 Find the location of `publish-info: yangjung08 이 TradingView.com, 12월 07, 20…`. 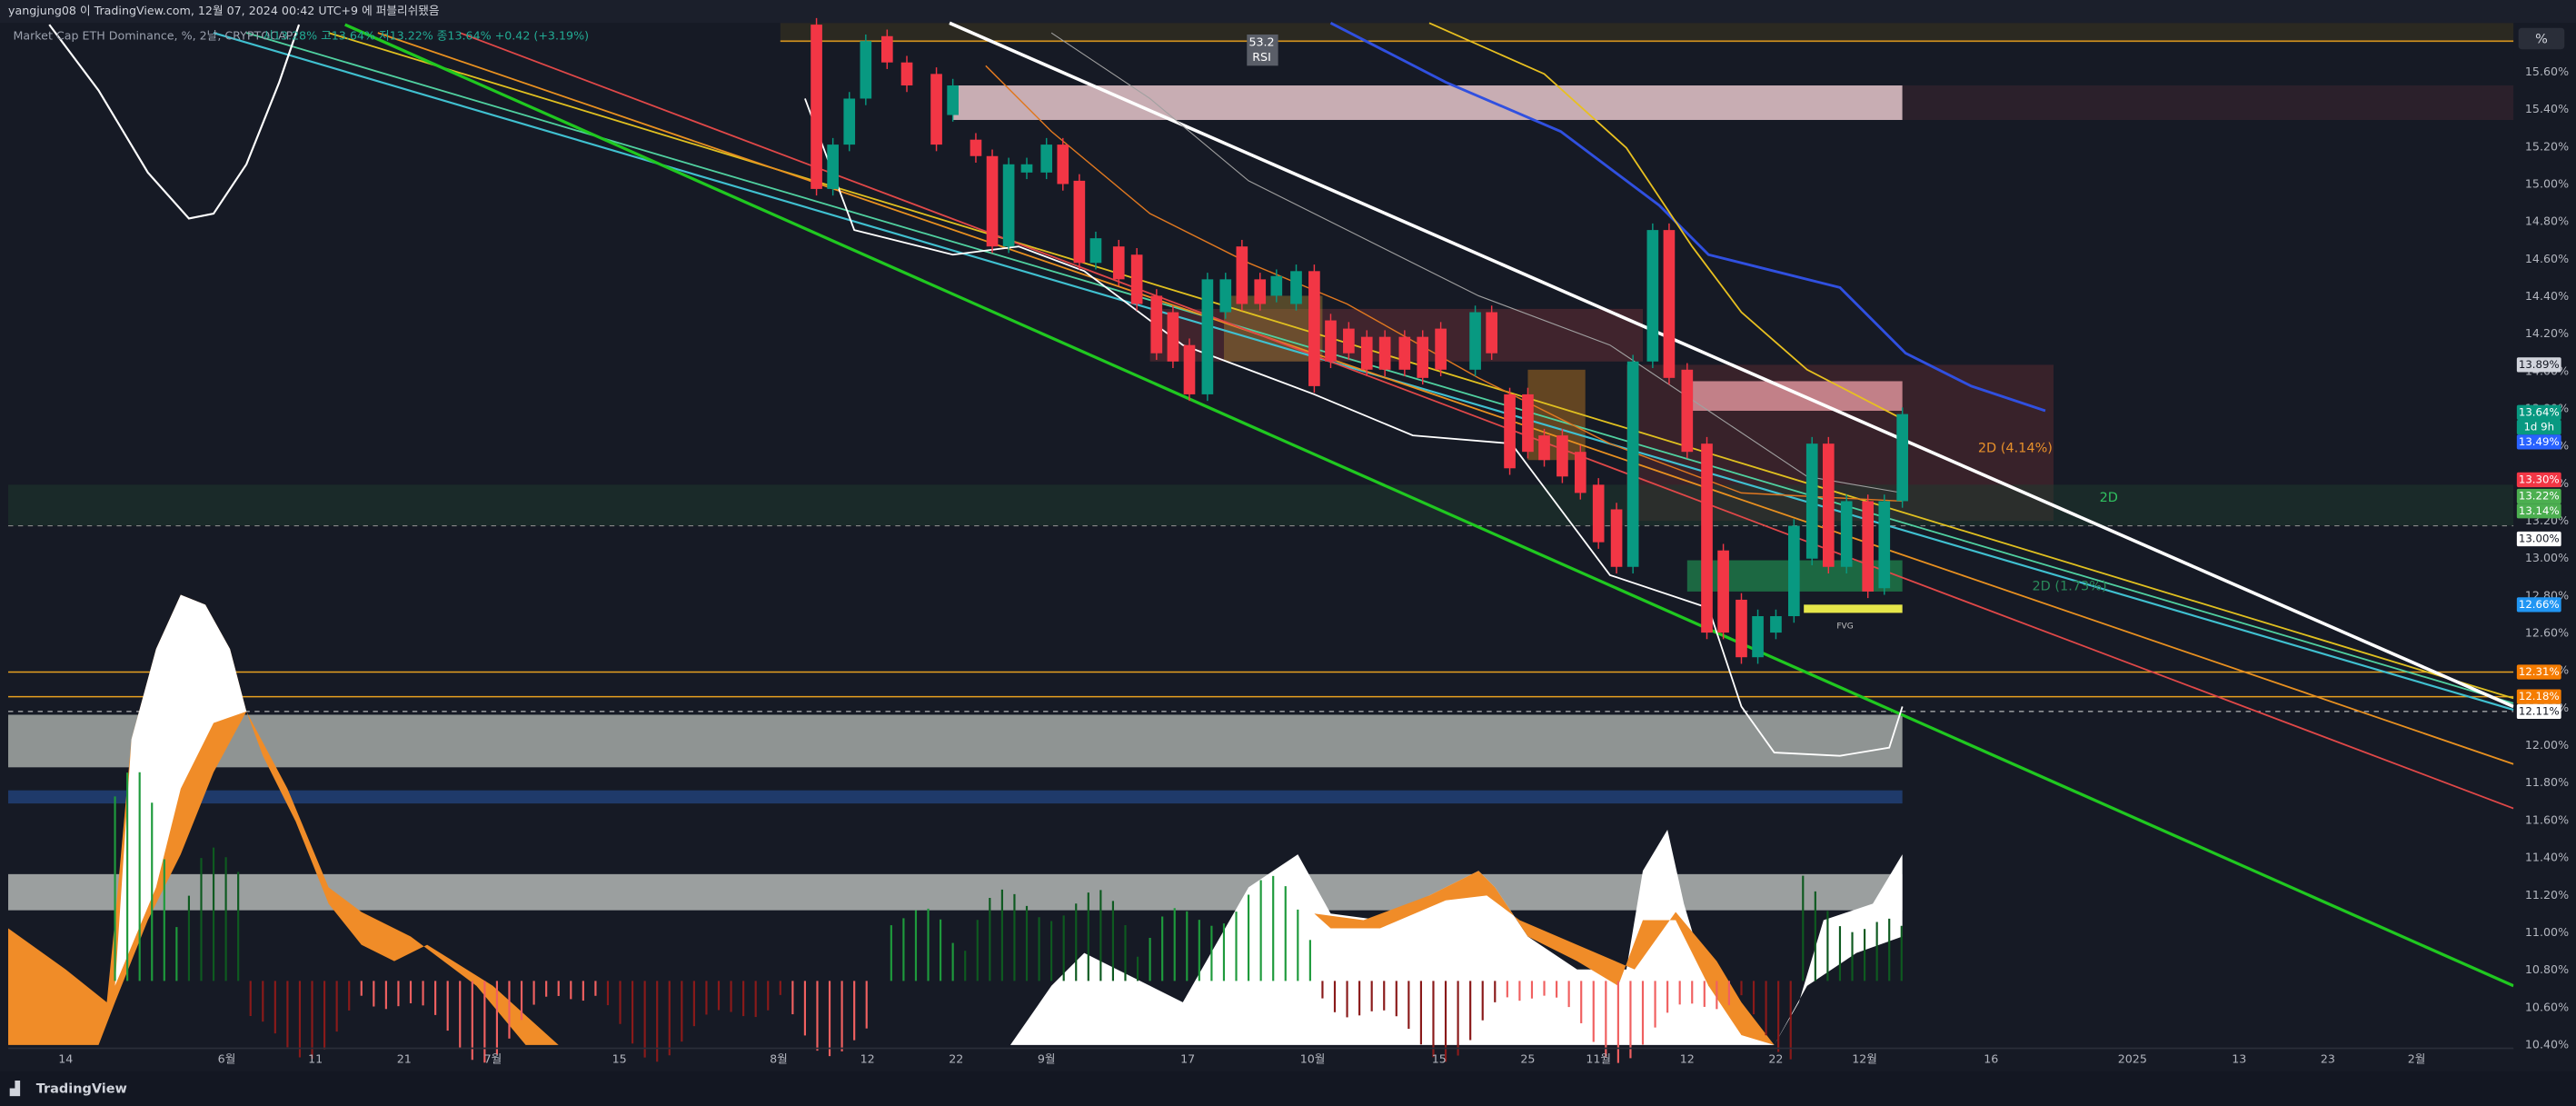

publish-info: yangjung08 이 TradingView.com, 12월 07, 20… is located at coordinates (224, 10).